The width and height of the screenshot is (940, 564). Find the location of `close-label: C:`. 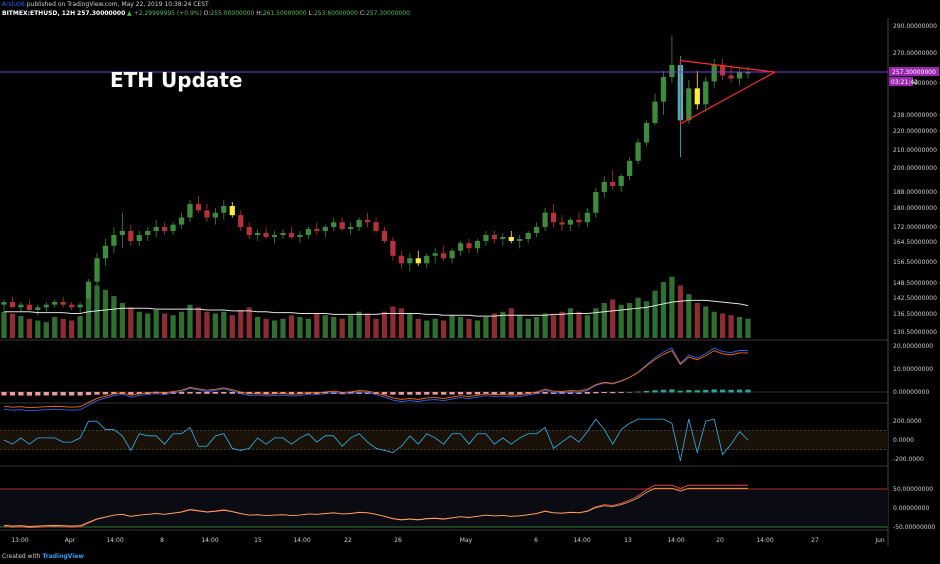

close-label: C: is located at coordinates (363, 13).